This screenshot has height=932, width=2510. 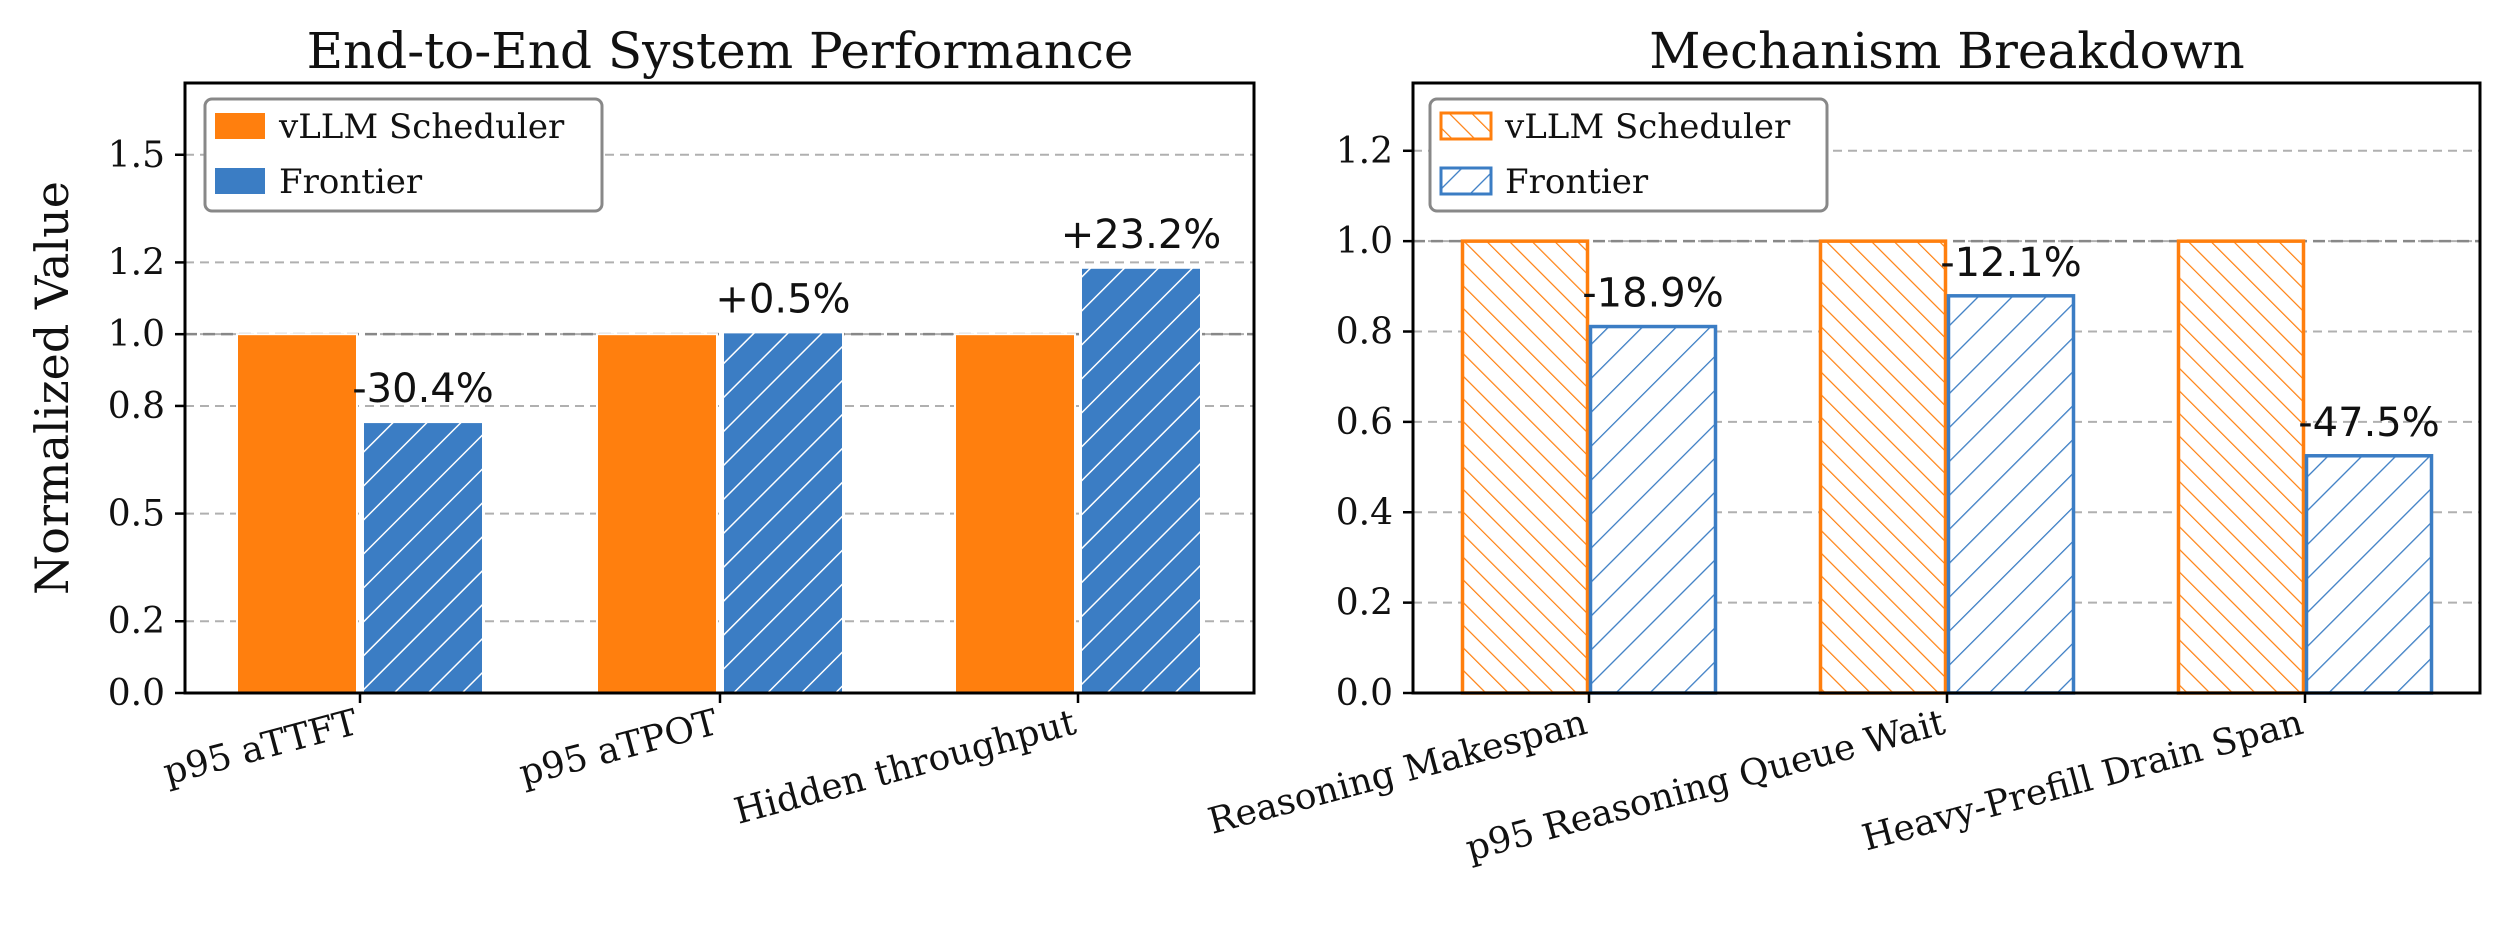 What do you see at coordinates (618, 748) in the screenshot?
I see `x-tick-label: p95 aTPOT` at bounding box center [618, 748].